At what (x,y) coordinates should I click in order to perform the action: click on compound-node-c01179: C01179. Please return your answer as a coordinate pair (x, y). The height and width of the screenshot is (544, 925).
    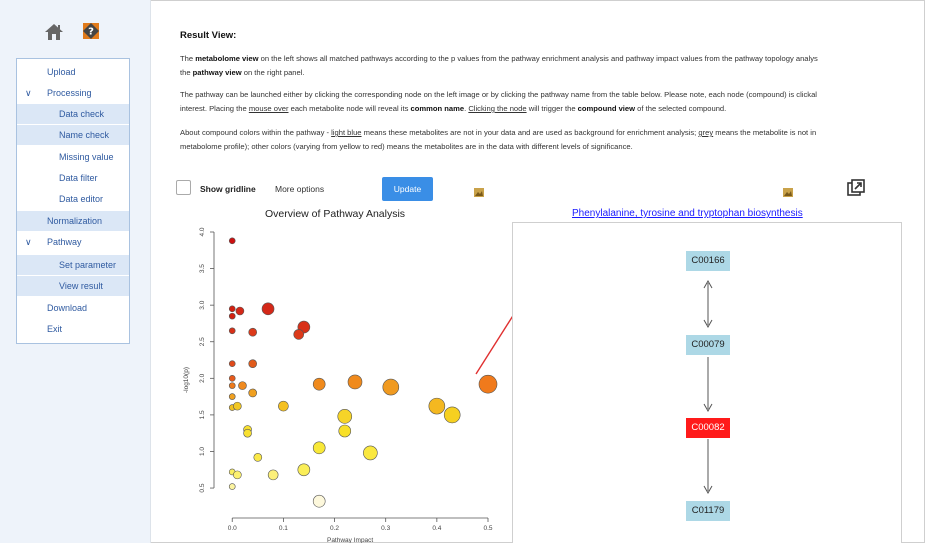
    Looking at the image, I should click on (708, 511).